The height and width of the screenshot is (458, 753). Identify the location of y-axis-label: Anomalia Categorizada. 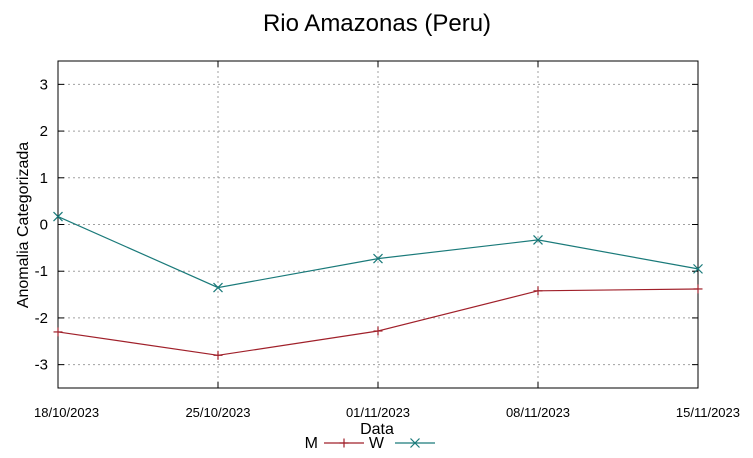
(23, 225).